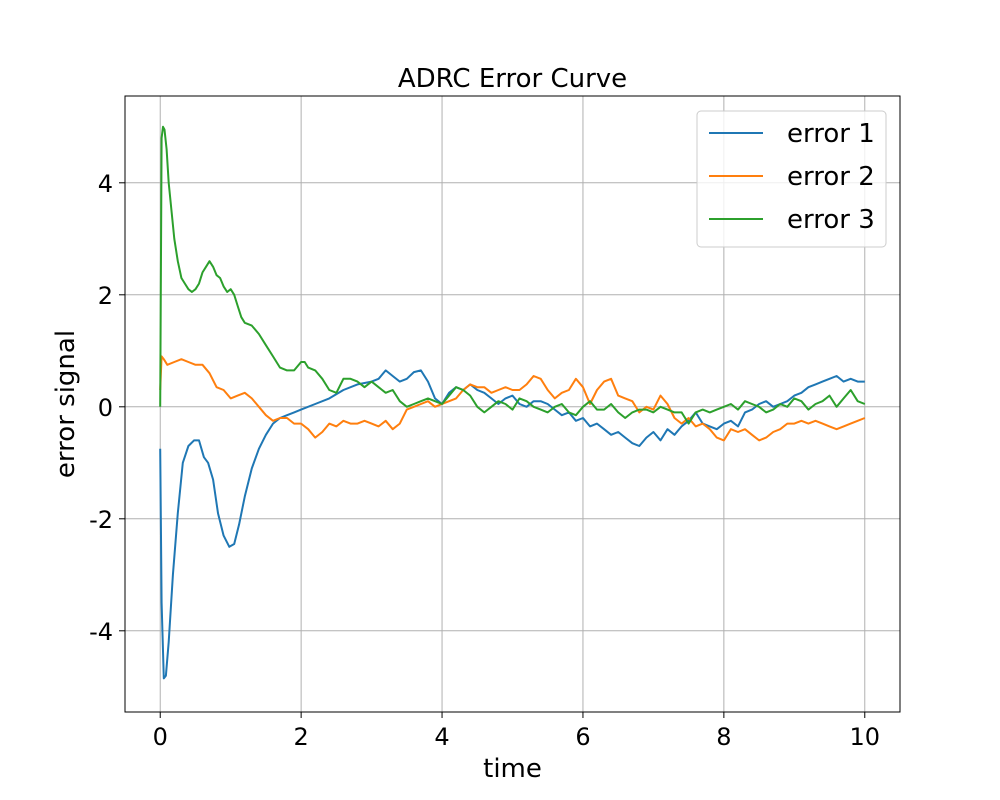 Image resolution: width=1000 pixels, height=800 pixels. What do you see at coordinates (66, 404) in the screenshot?
I see `y-axis-title: error signal` at bounding box center [66, 404].